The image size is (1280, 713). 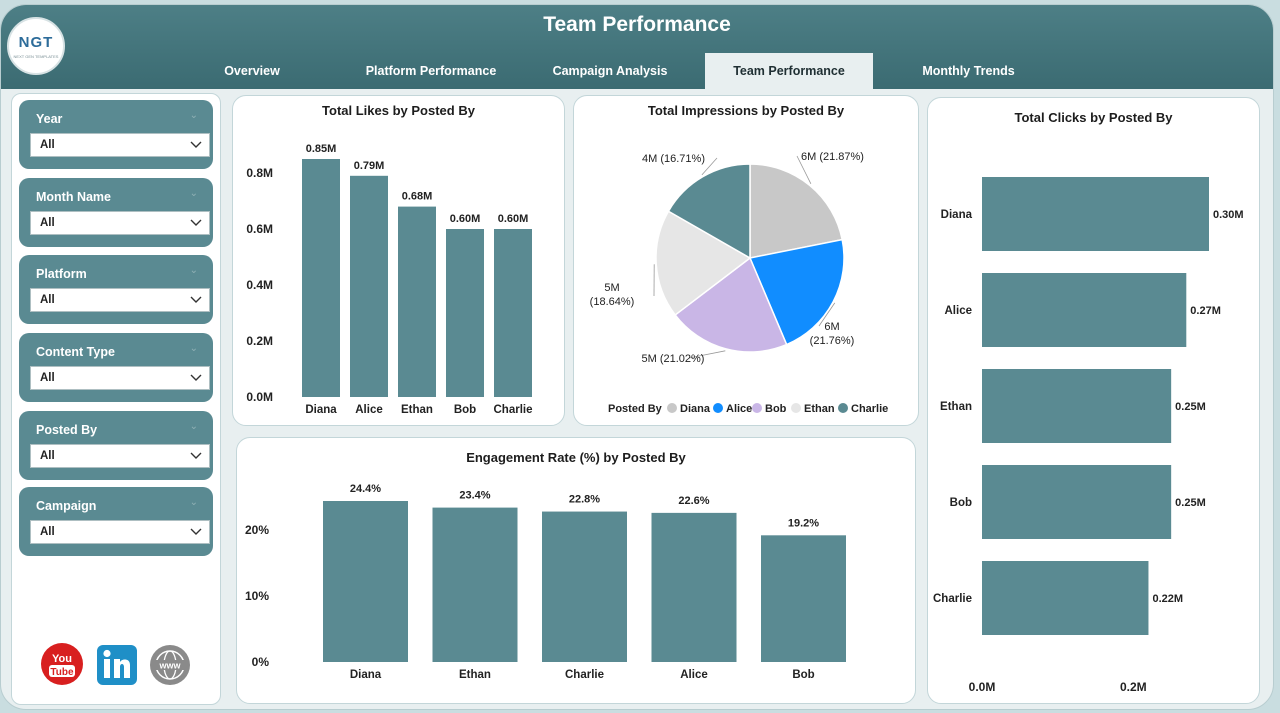 I want to click on y-tick-label: 0.4M, so click(x=259, y=285).